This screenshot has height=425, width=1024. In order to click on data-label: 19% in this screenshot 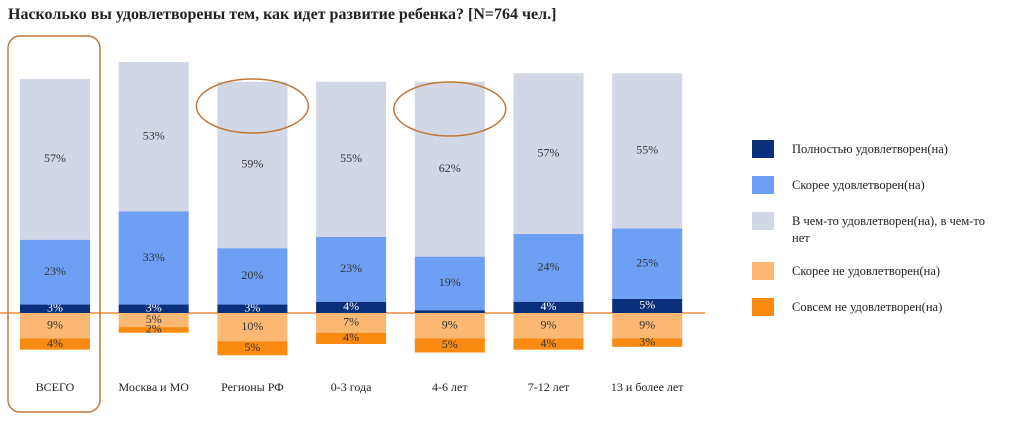, I will do `click(450, 282)`.